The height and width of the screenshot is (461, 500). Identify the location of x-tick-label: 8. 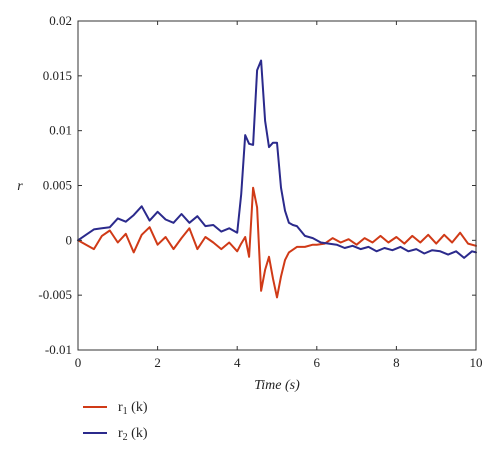
(396, 362).